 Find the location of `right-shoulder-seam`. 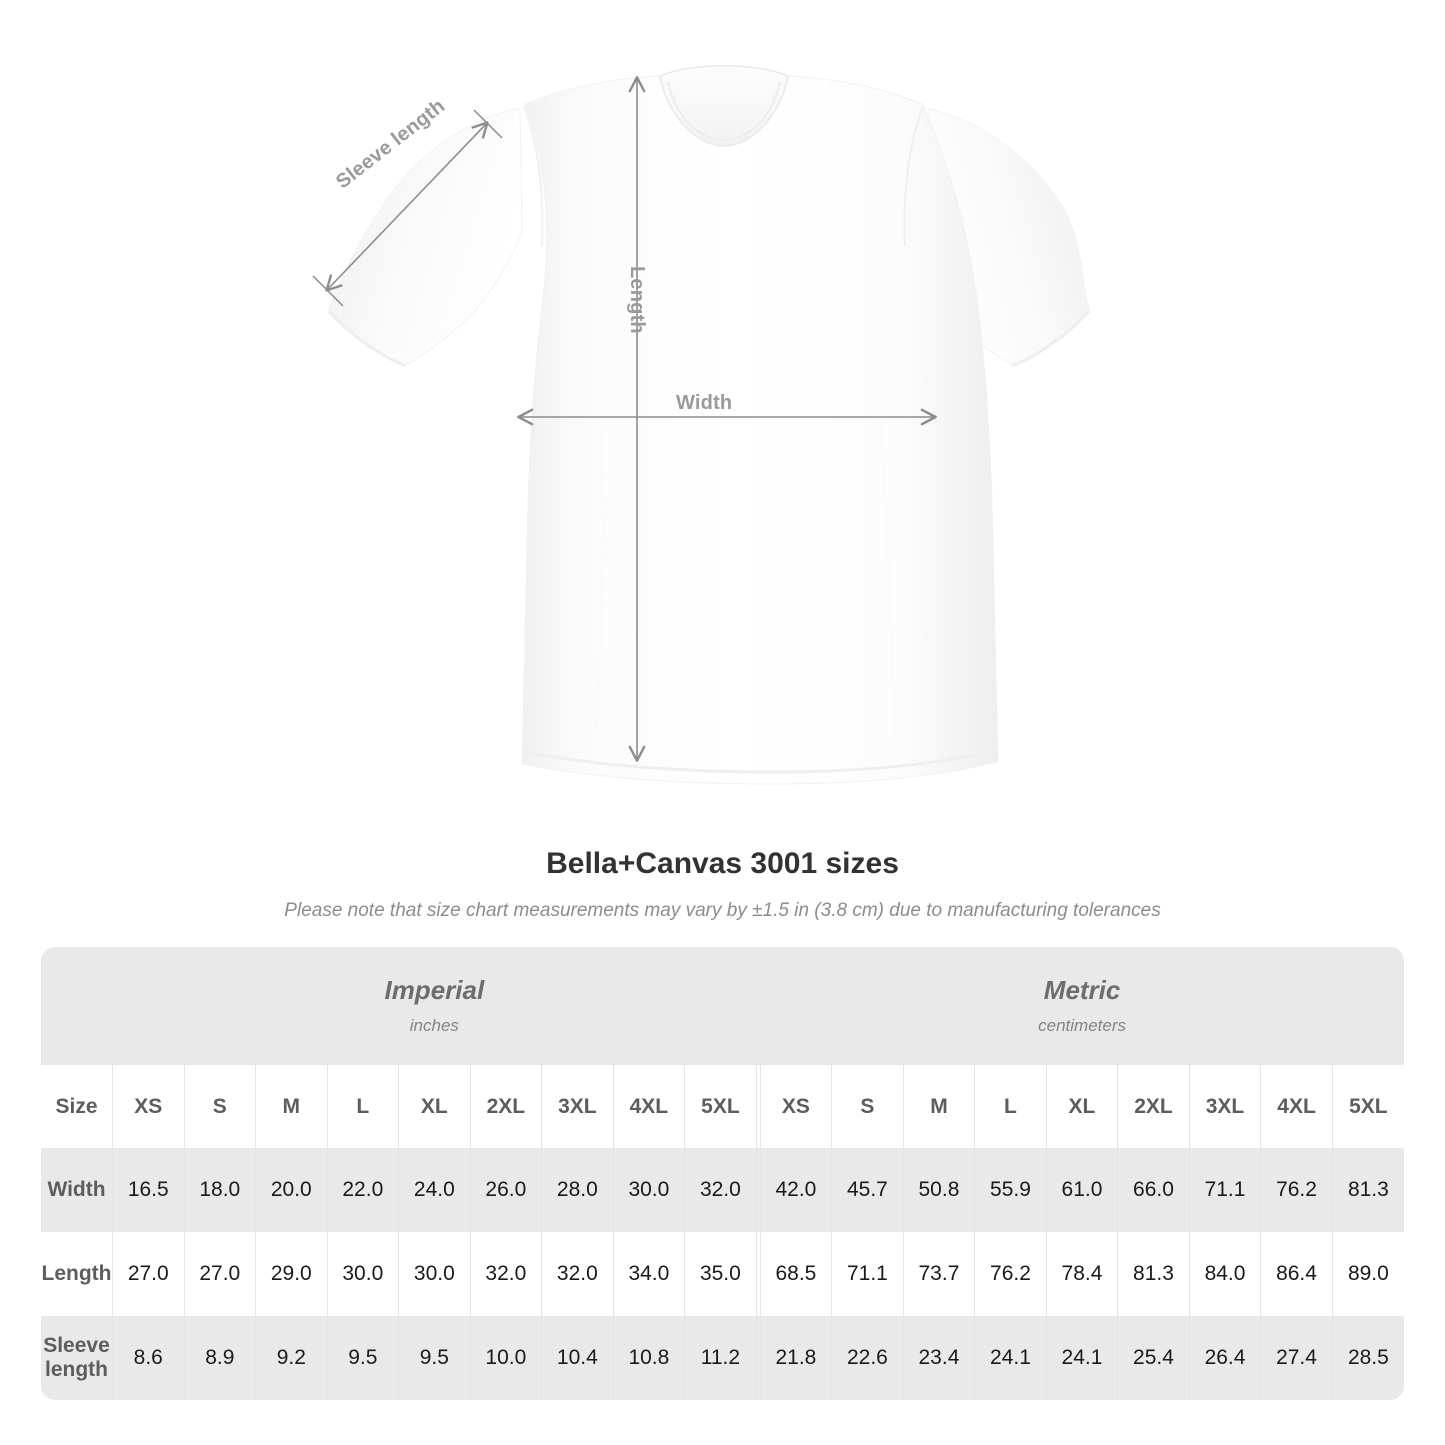

right-shoulder-seam is located at coordinates (913, 176).